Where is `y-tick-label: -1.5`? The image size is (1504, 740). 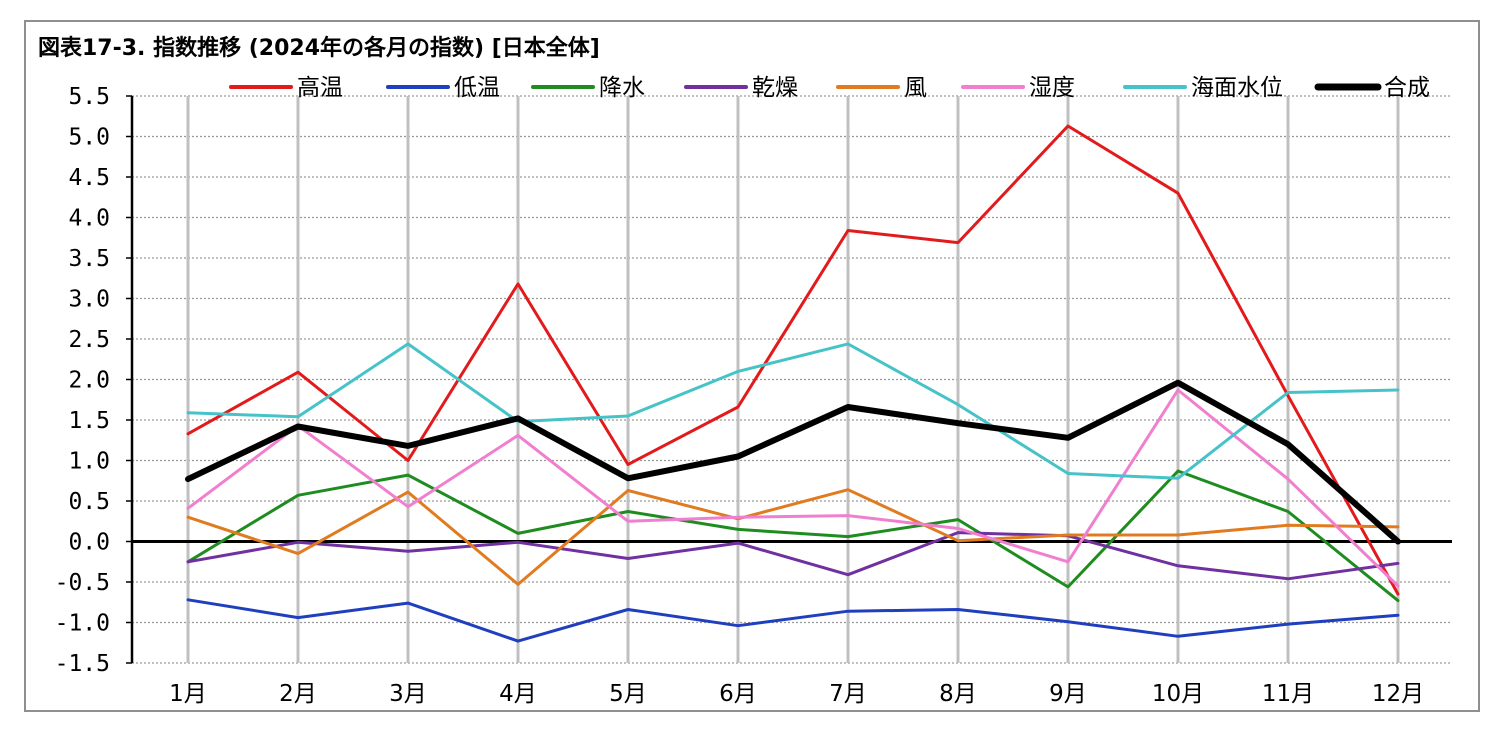 y-tick-label: -1.5 is located at coordinates (82, 664).